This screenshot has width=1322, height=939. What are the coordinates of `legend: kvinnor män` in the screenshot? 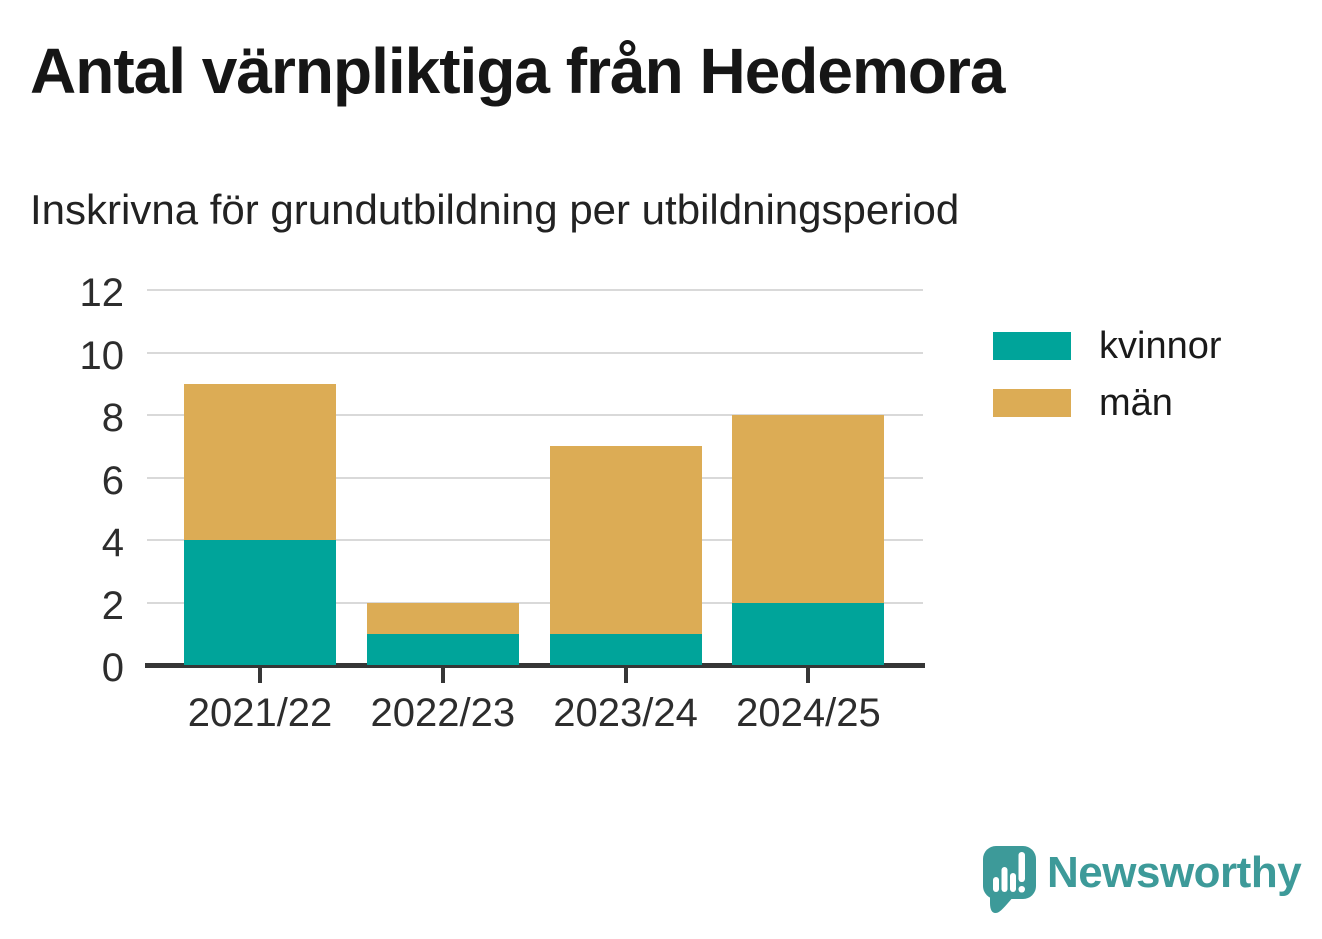 It's located at (1107, 386).